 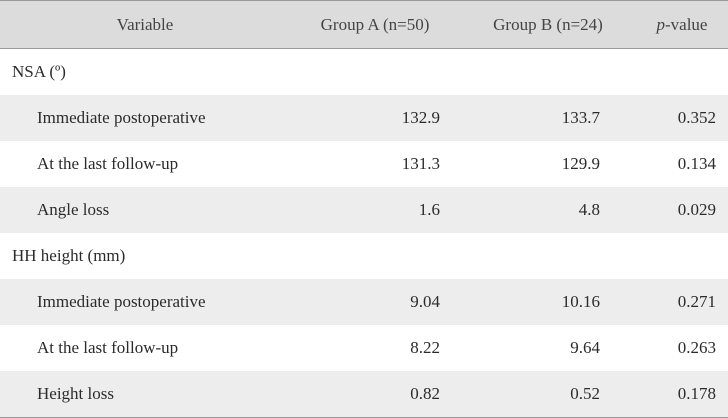 What do you see at coordinates (364, 348) in the screenshot?
I see `table-row: At the last follow-up 8.22 9.64 0.263` at bounding box center [364, 348].